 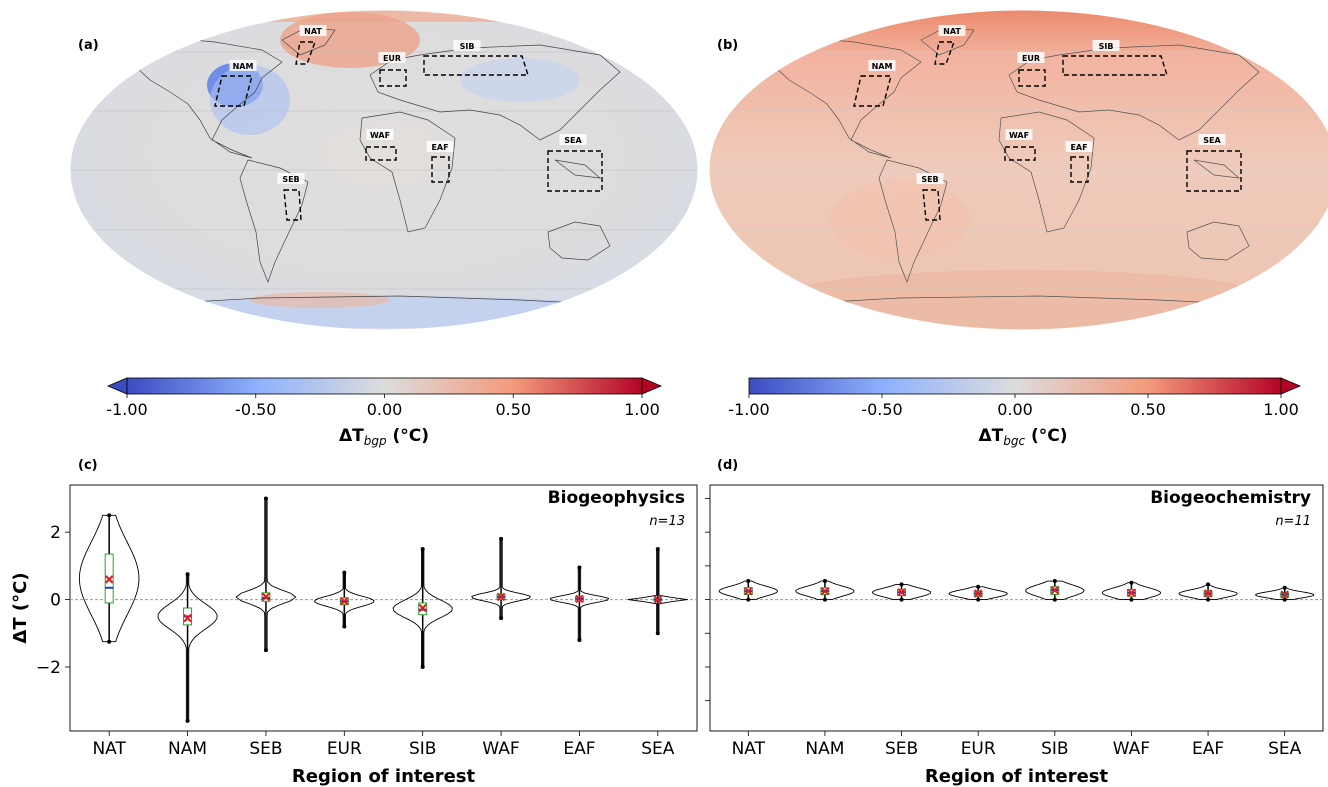 I want to click on mean-marker-eaf-d, so click(x=1208, y=593).